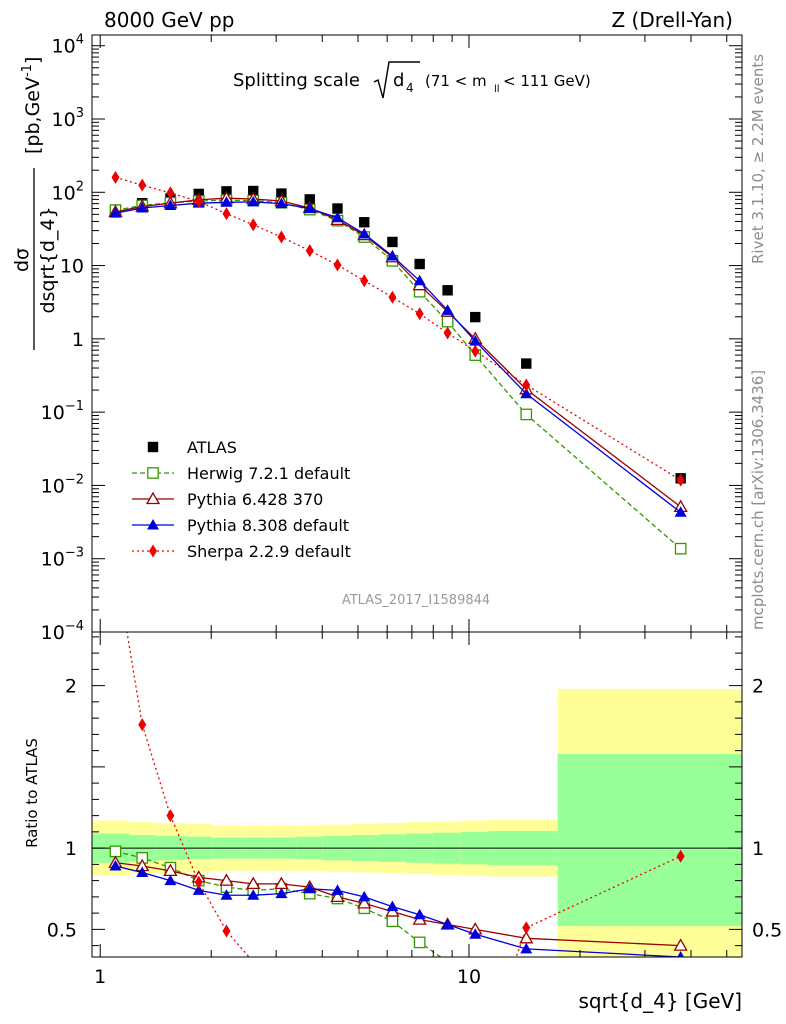 Image resolution: width=786 pixels, height=1024 pixels. I want to click on legend-label: Pythia 6.428 370, so click(255, 499).